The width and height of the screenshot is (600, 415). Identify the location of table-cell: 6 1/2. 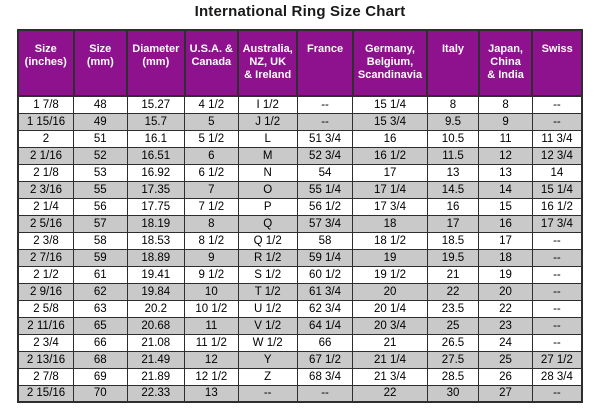
(211, 172).